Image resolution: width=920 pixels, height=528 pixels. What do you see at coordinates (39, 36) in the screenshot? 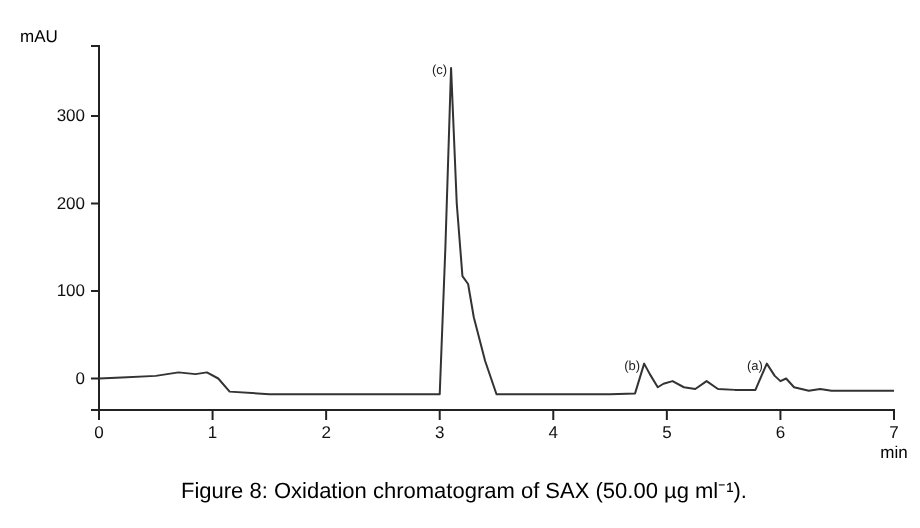
I see `y-axis-title: mAU` at bounding box center [39, 36].